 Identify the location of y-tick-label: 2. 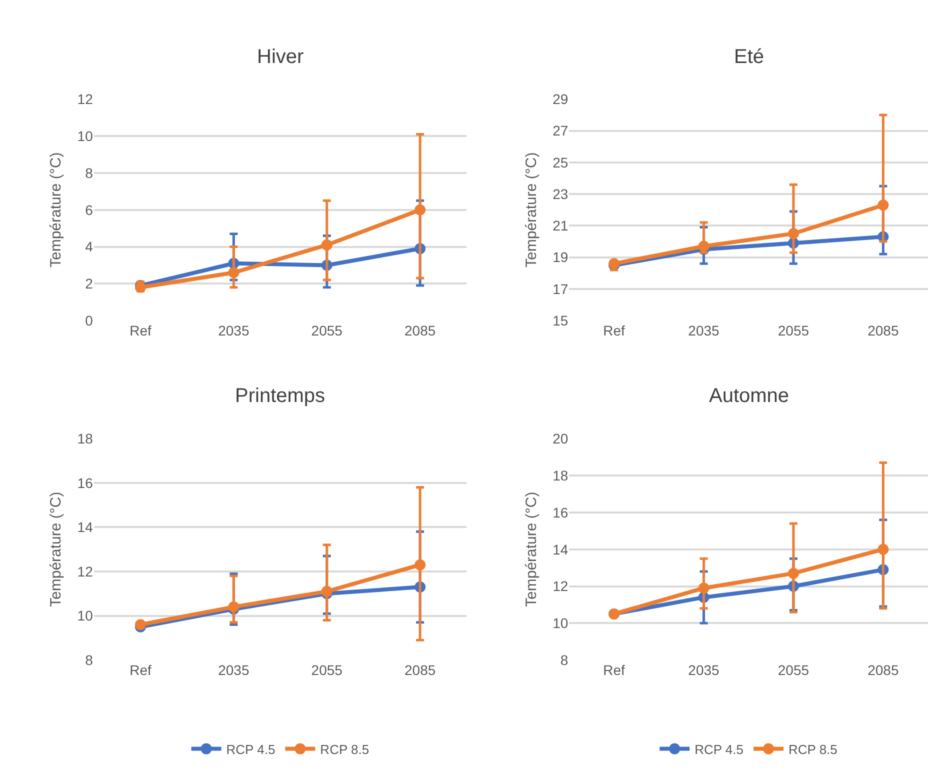
(89, 284).